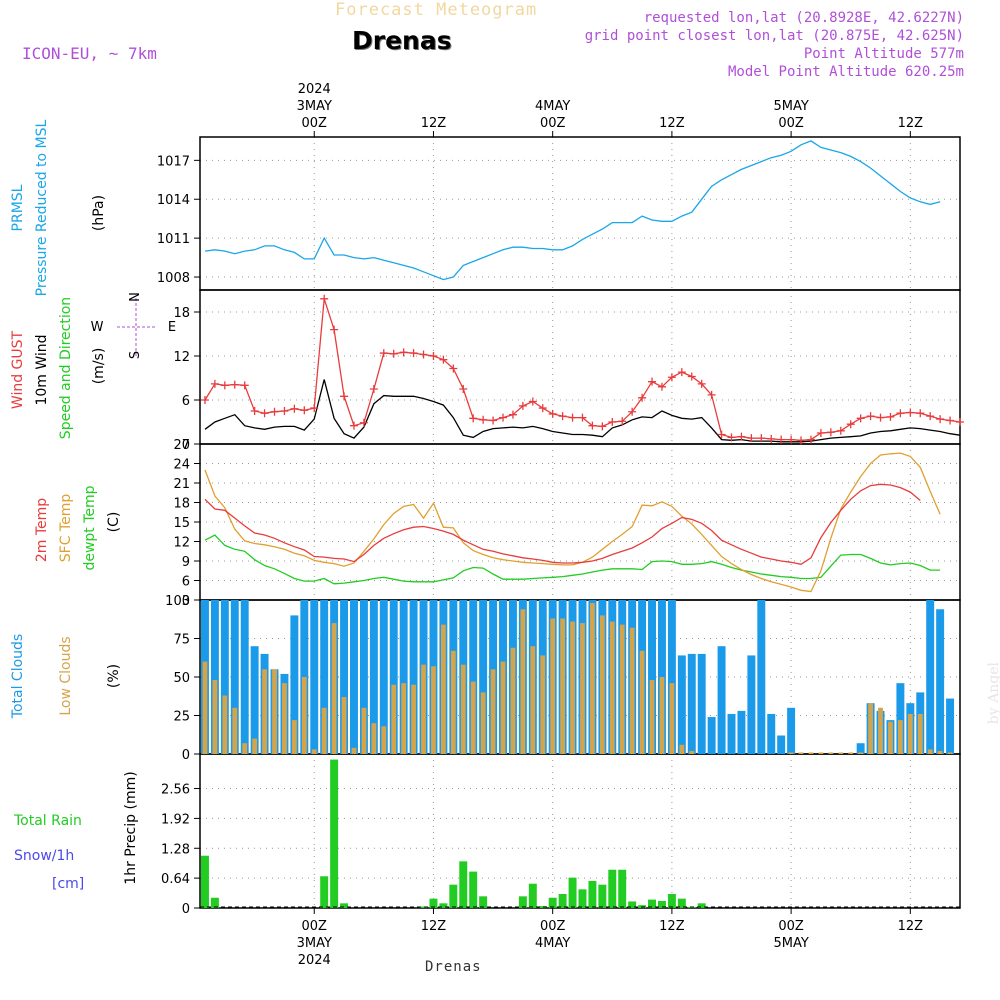  What do you see at coordinates (845, 72) in the screenshot?
I see `model-altitude: Model Point Altitude 620.25m` at bounding box center [845, 72].